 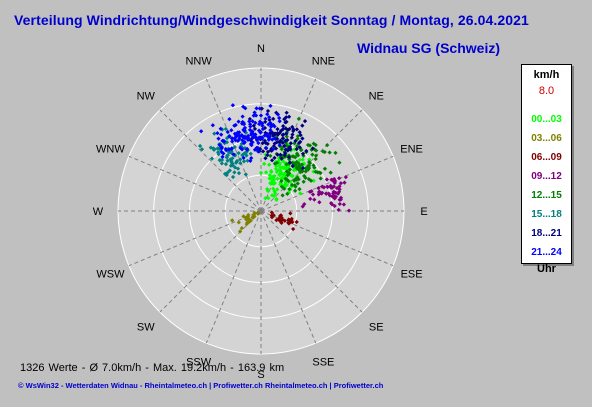 I want to click on direction-label-e: E, so click(x=423, y=212).